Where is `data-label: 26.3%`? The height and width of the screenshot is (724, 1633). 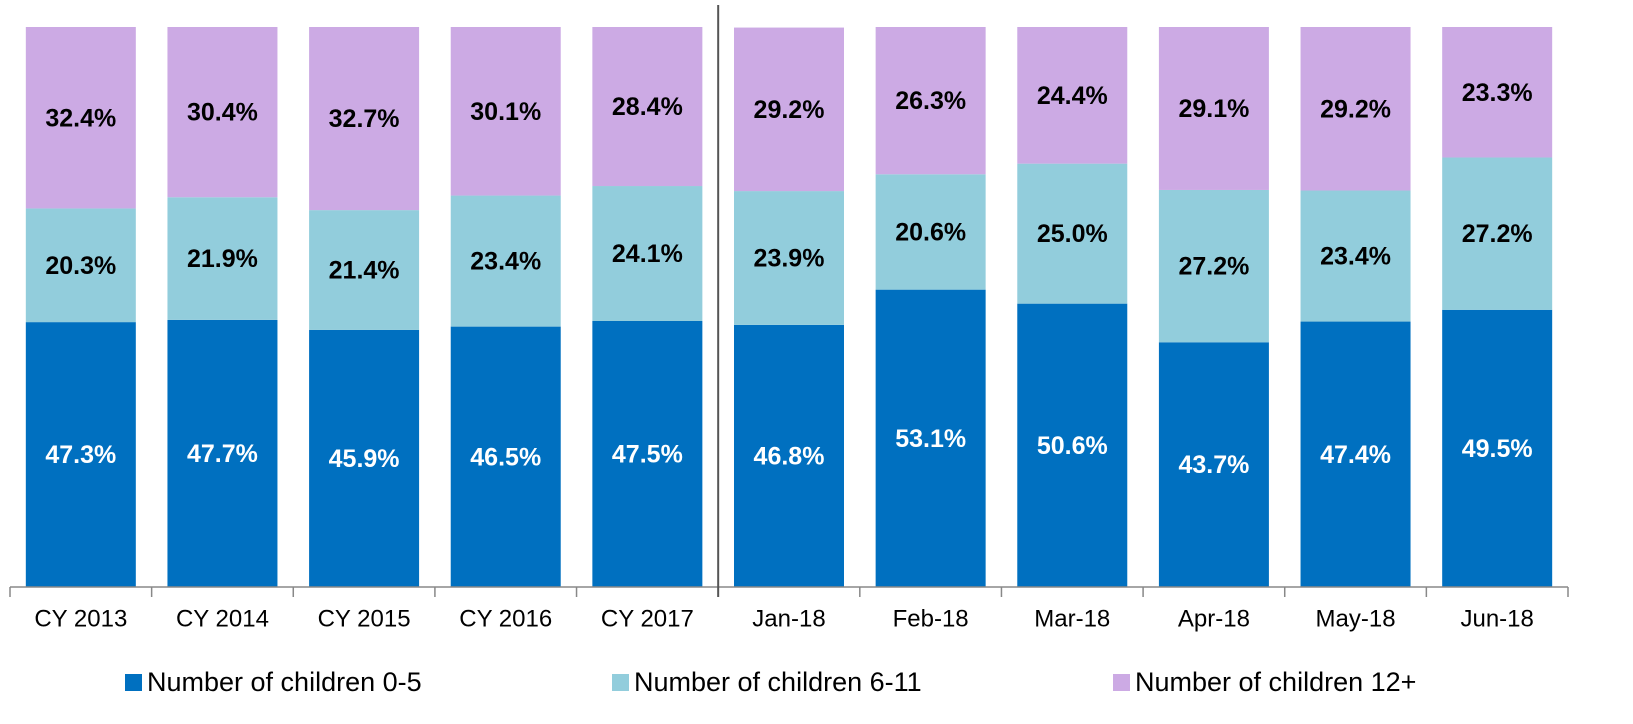
data-label: 26.3% is located at coordinates (930, 101).